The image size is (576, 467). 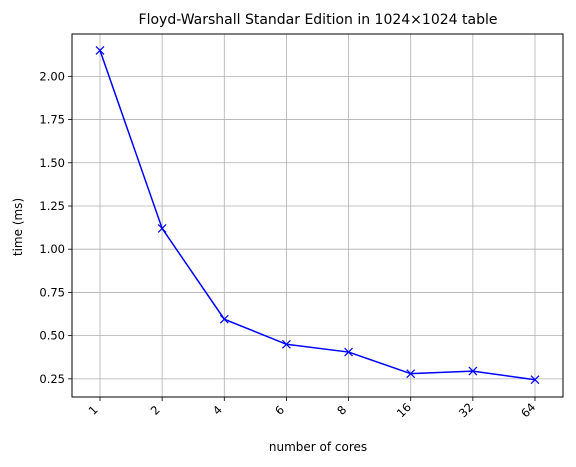 I want to click on x-axis-label: number of cores, so click(x=318, y=447).